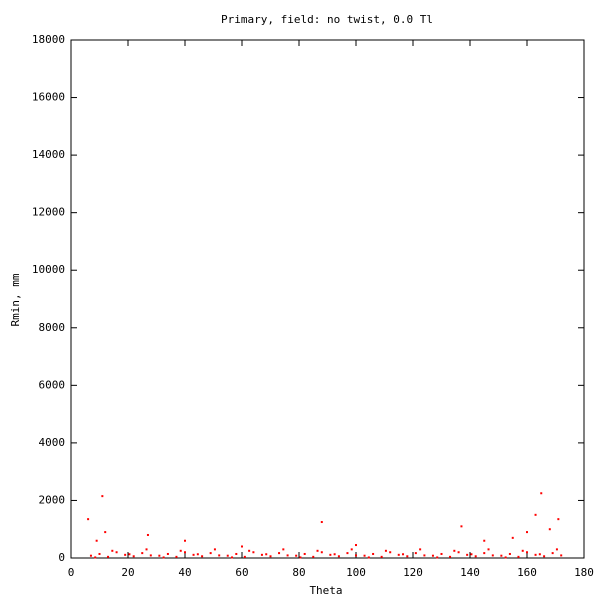 This screenshot has height=604, width=600. What do you see at coordinates (413, 572) in the screenshot?
I see `x-tick-label: 120` at bounding box center [413, 572].